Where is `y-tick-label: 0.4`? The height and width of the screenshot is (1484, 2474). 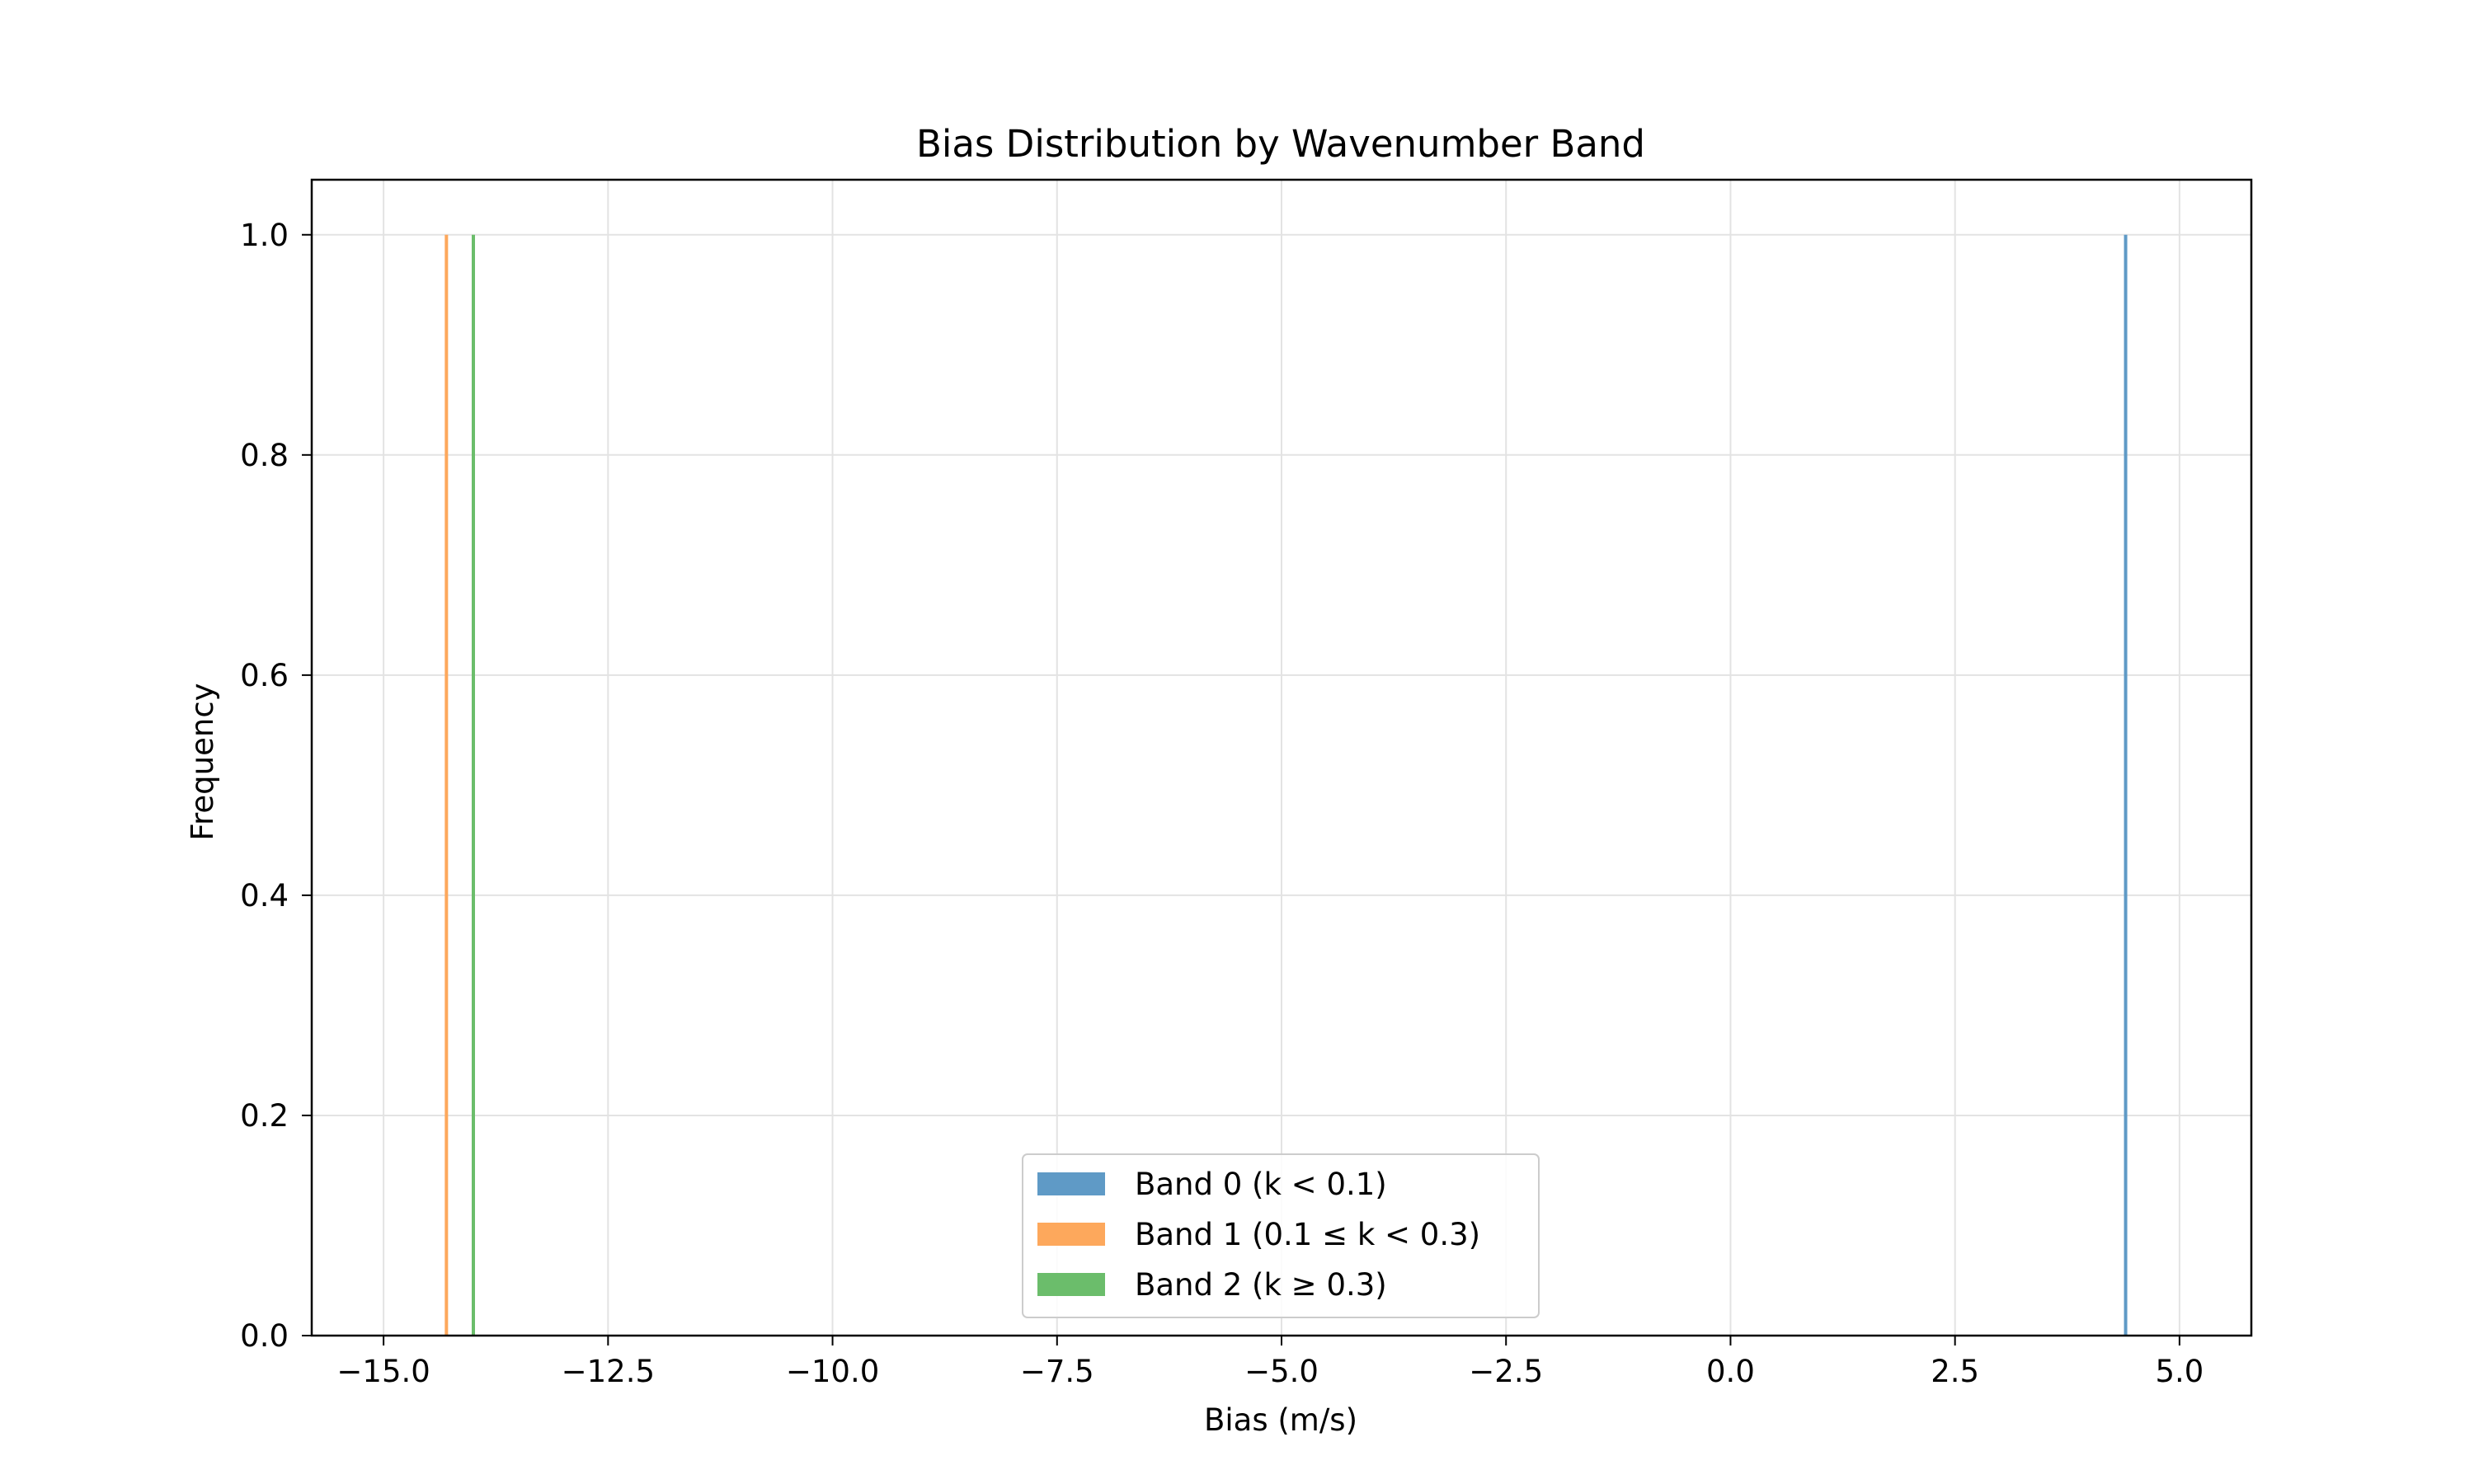
y-tick-label: 0.4 is located at coordinates (264, 896).